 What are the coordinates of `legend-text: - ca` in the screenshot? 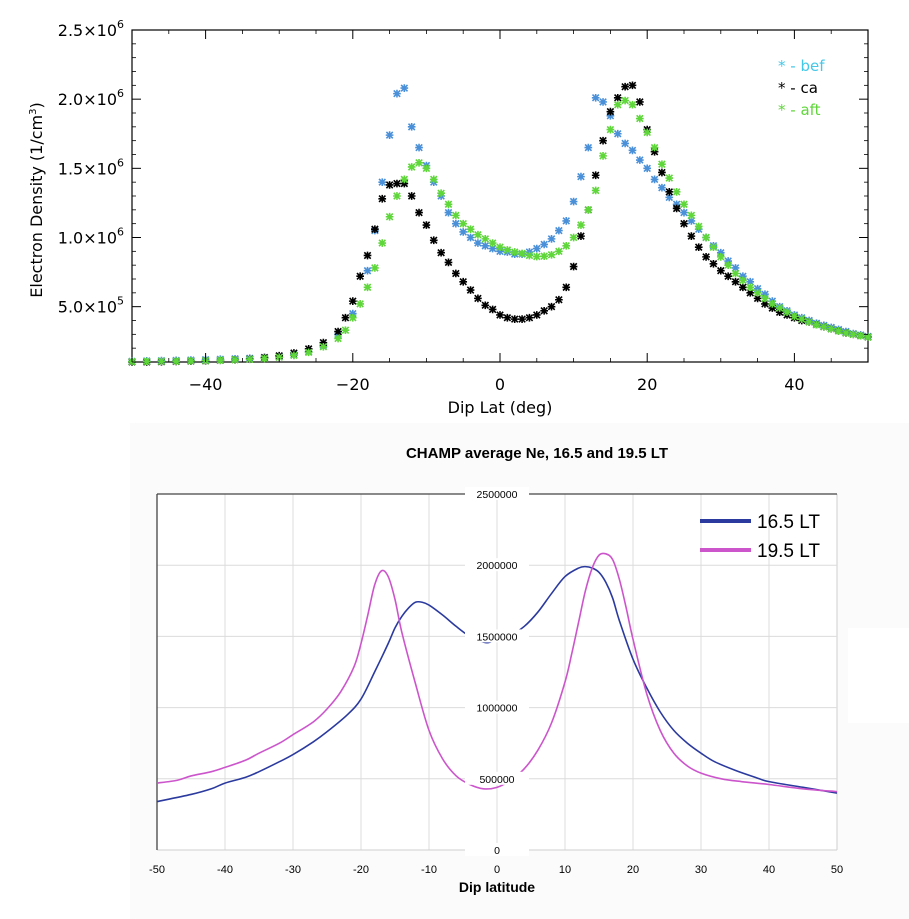 It's located at (802, 88).